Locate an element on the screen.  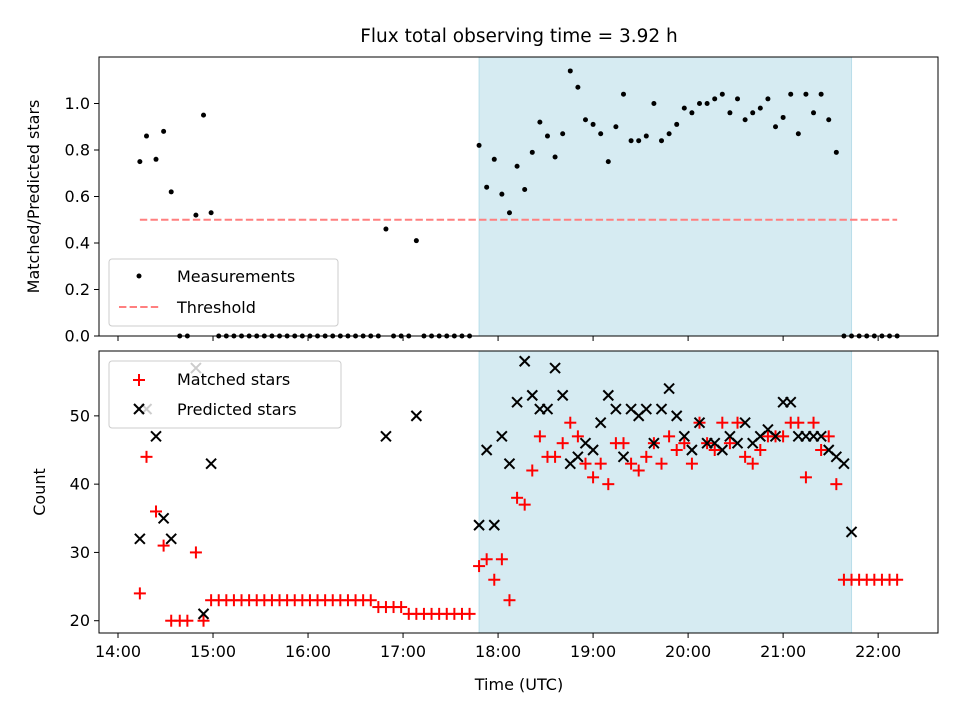
x-tick-label: 15:00 is located at coordinates (213, 651).